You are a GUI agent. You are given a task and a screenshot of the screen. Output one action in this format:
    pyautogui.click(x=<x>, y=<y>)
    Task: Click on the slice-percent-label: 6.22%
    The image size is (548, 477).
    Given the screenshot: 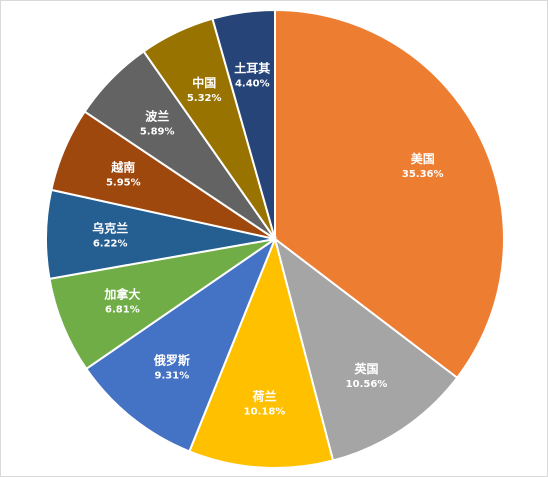 What is the action you would take?
    pyautogui.click(x=110, y=244)
    